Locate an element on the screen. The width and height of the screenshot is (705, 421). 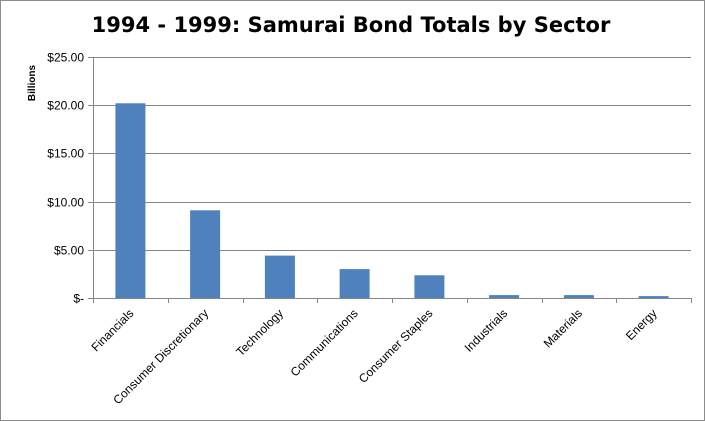
y-tick-label: $5.00 is located at coordinates (69, 251).